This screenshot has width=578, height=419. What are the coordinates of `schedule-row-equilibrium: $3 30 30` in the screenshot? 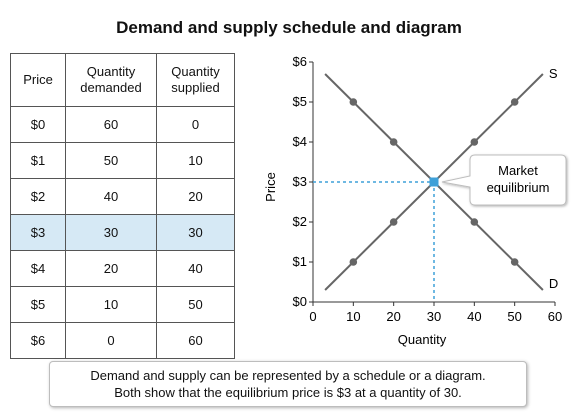 It's located at (122, 232).